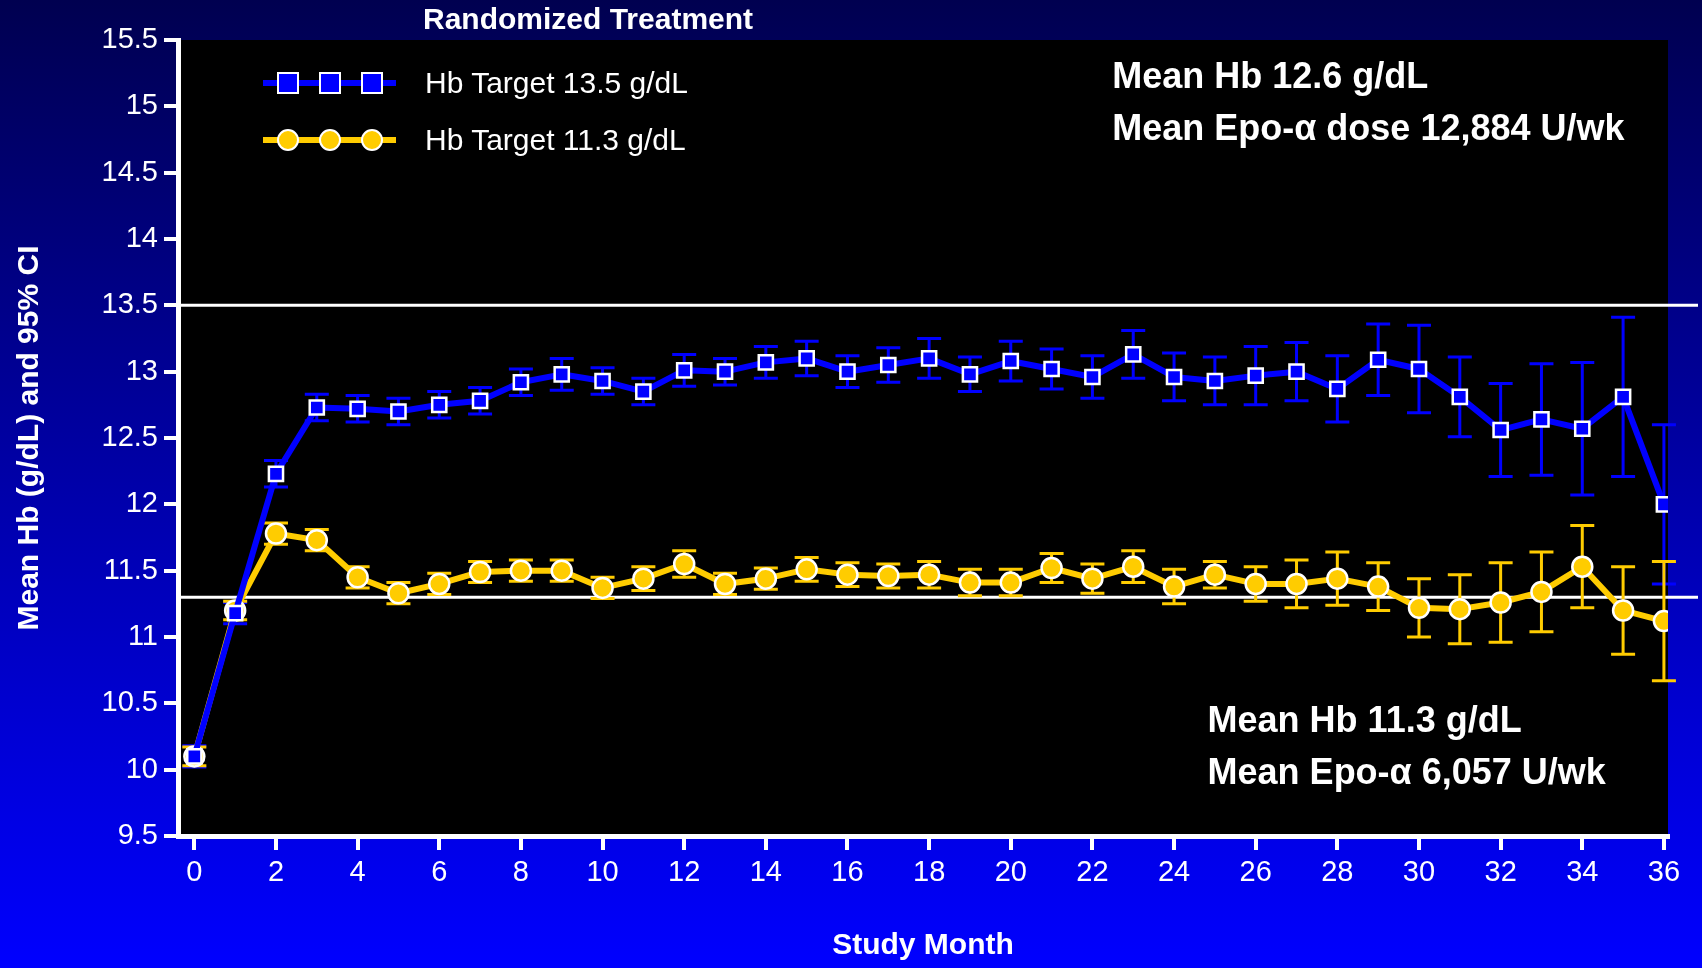 The image size is (1702, 968). What do you see at coordinates (1369, 127) in the screenshot?
I see `annotation: Mean Epo-α dose 12,884 U/wk` at bounding box center [1369, 127].